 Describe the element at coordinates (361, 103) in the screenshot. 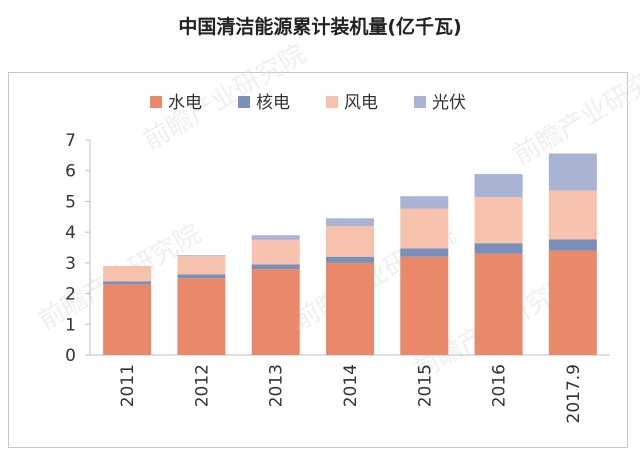

I see `legend-label: 风电` at that location.